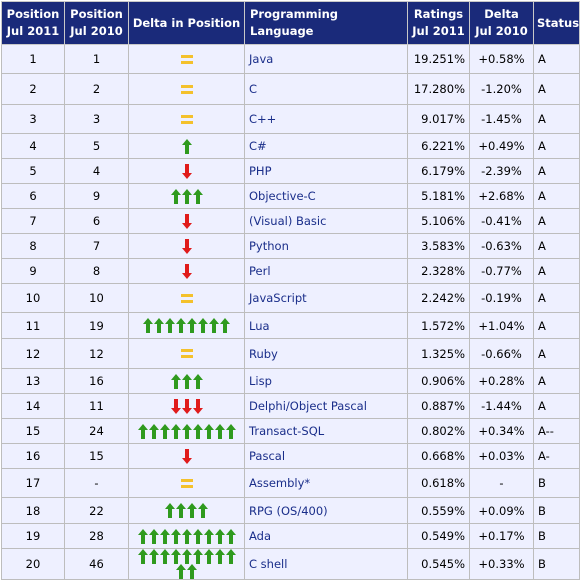 Image resolution: width=581 pixels, height=580 pixels. What do you see at coordinates (326, 271) in the screenshot?
I see `language-cell: Perl` at bounding box center [326, 271].